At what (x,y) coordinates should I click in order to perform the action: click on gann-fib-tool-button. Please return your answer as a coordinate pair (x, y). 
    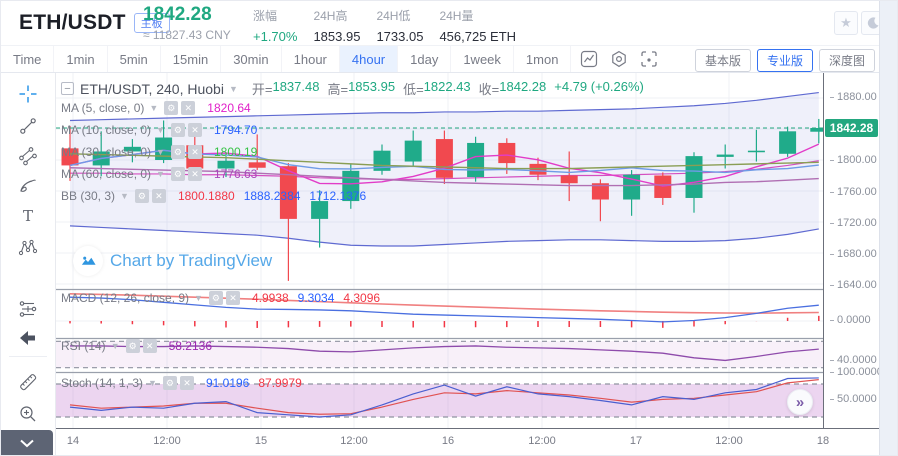
    Looking at the image, I should click on (28, 156).